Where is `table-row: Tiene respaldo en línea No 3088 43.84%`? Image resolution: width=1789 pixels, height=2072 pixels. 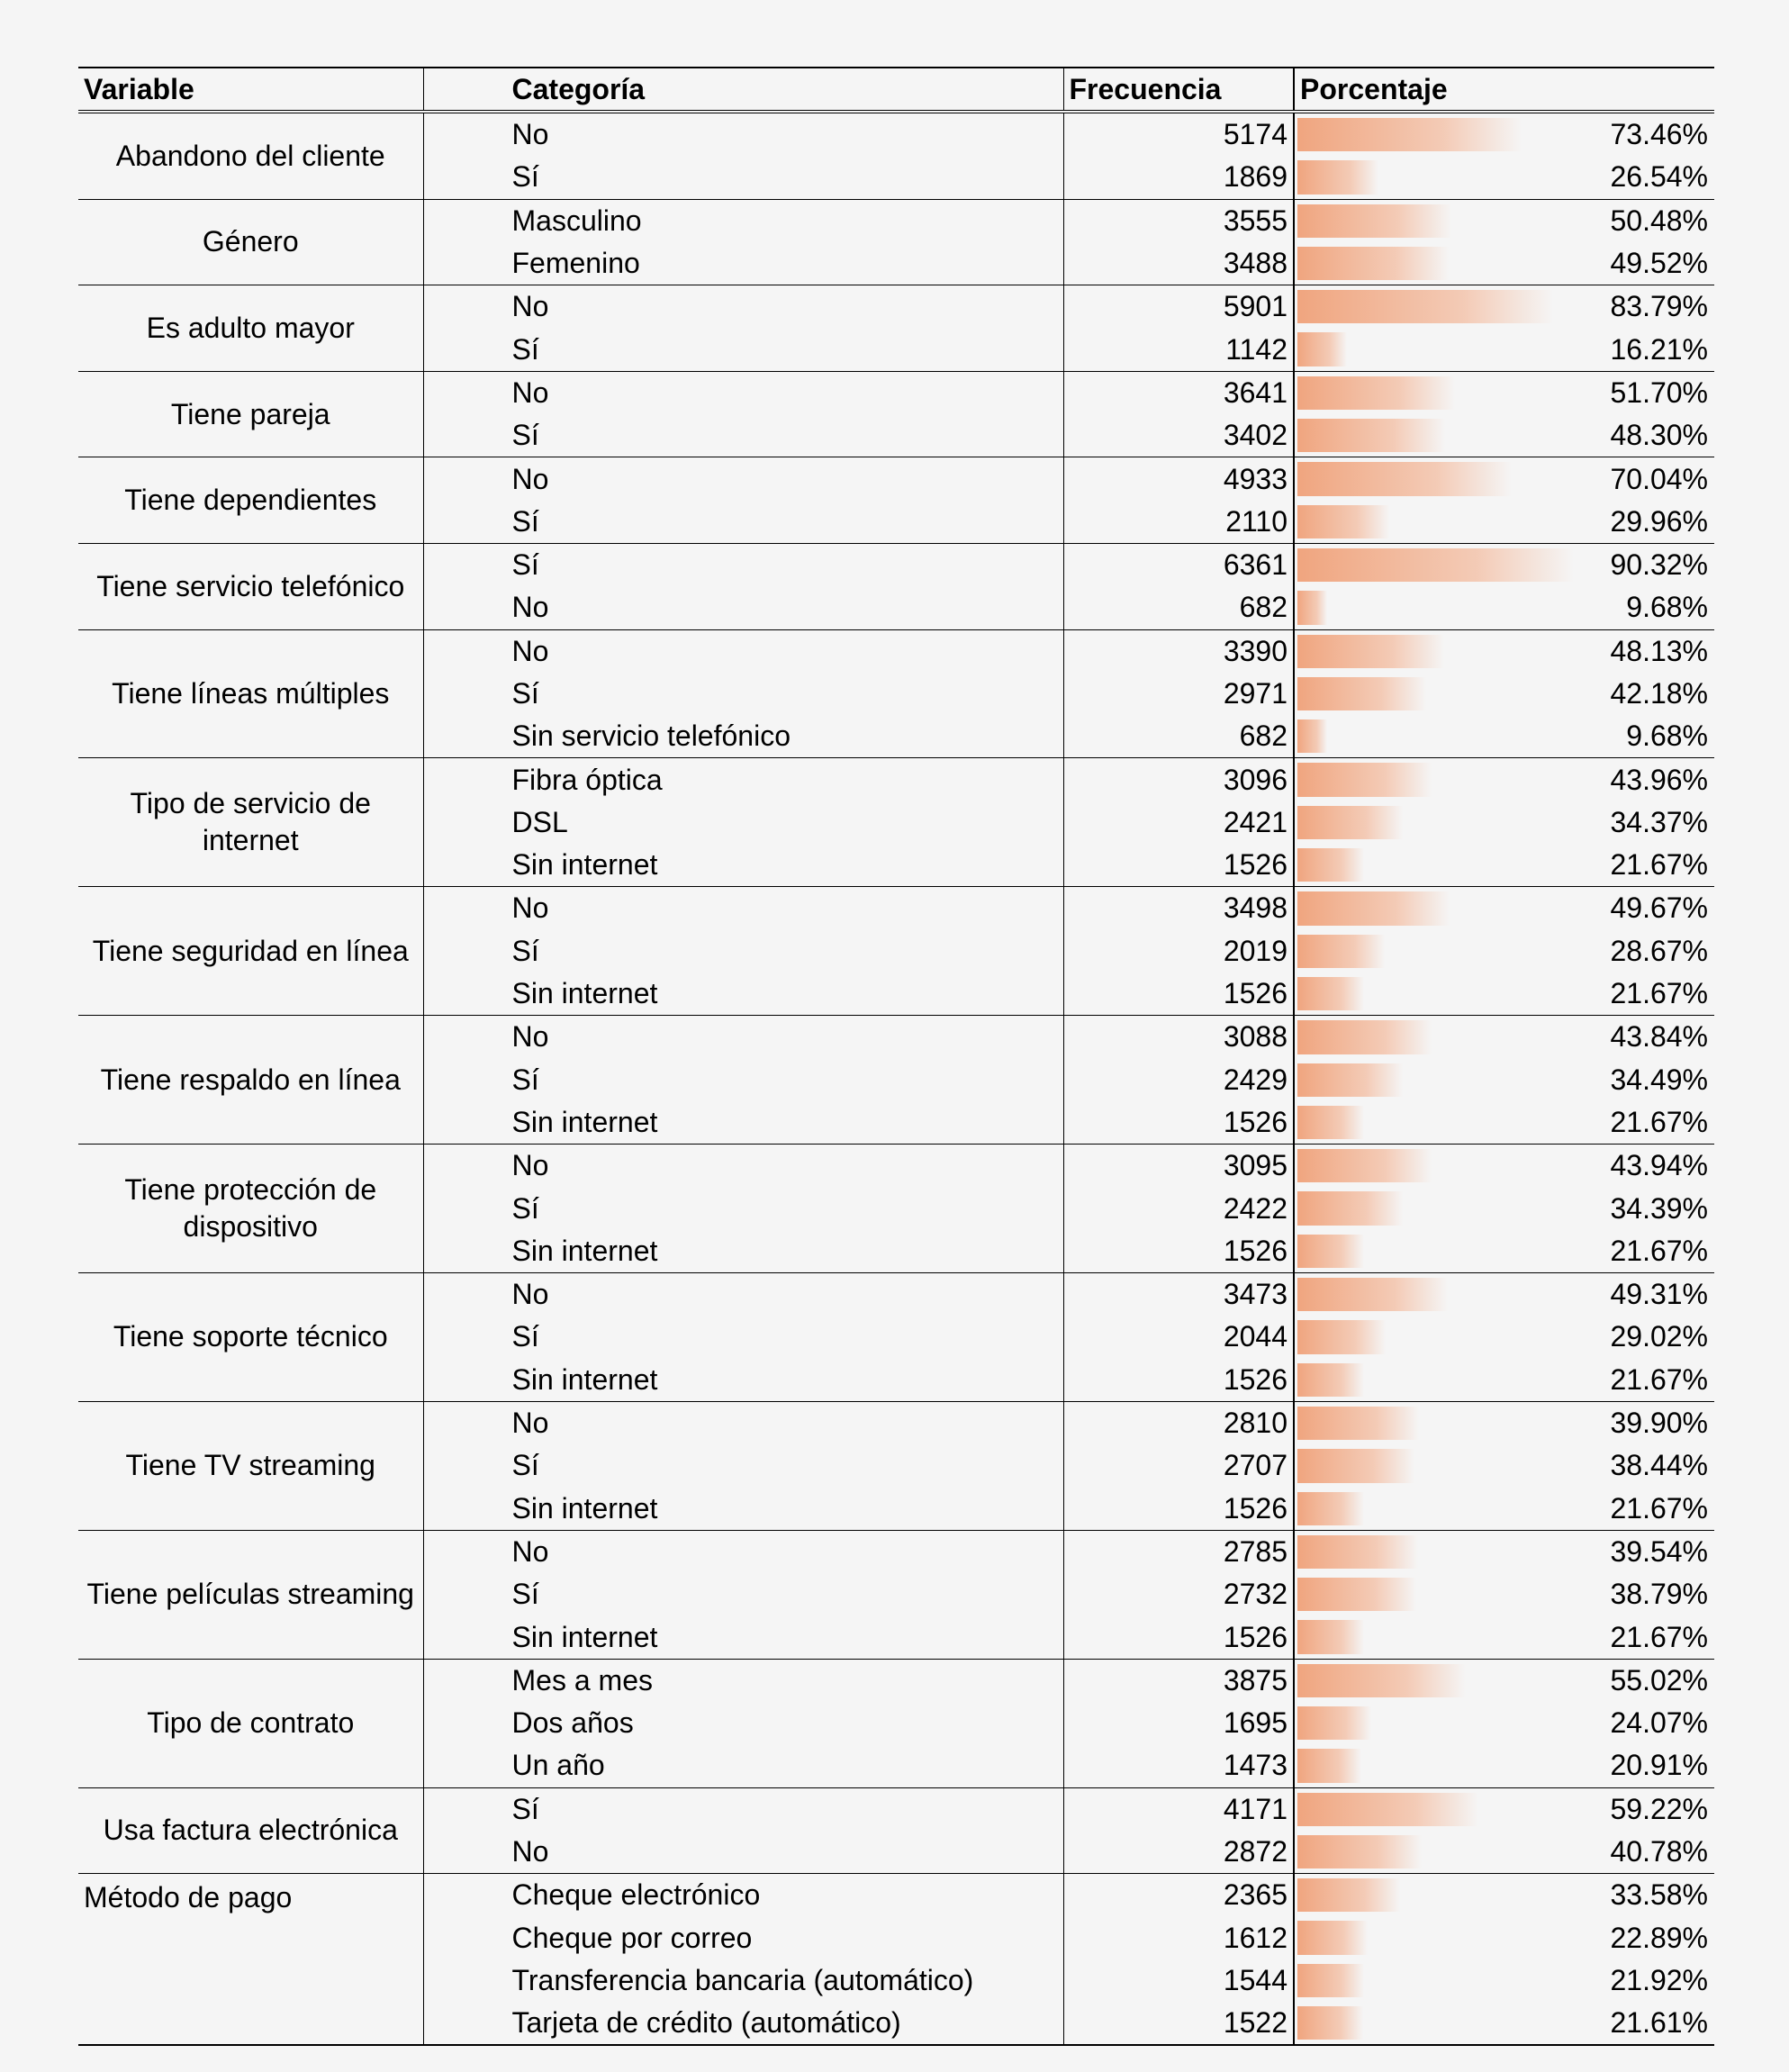 table-row: Tiene respaldo en línea No 3088 43.84% is located at coordinates (896, 1080).